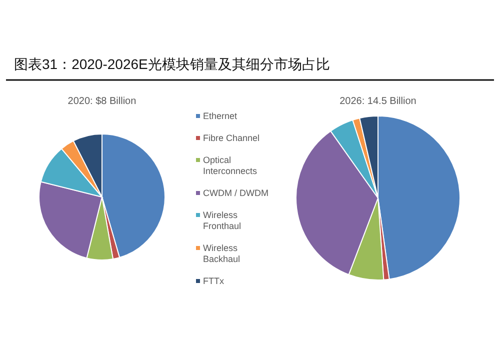  Describe the element at coordinates (220, 116) in the screenshot. I see `legend-label: Ethernet` at that location.